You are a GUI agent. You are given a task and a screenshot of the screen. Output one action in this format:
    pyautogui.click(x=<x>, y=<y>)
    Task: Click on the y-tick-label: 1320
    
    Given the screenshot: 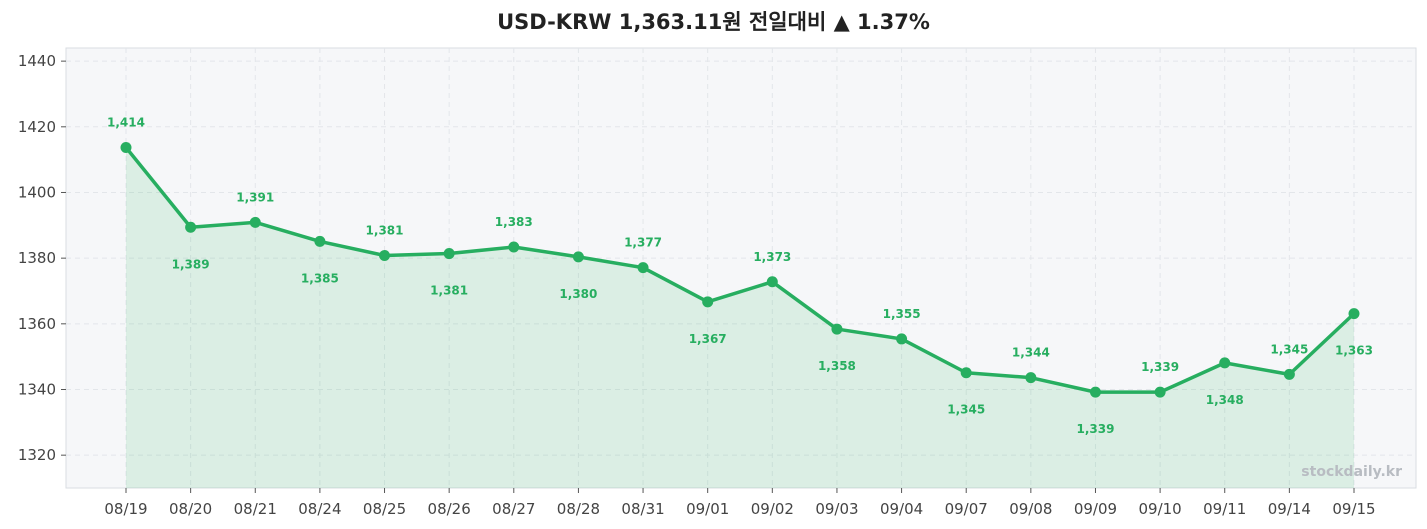 What is the action you would take?
    pyautogui.click(x=37, y=455)
    